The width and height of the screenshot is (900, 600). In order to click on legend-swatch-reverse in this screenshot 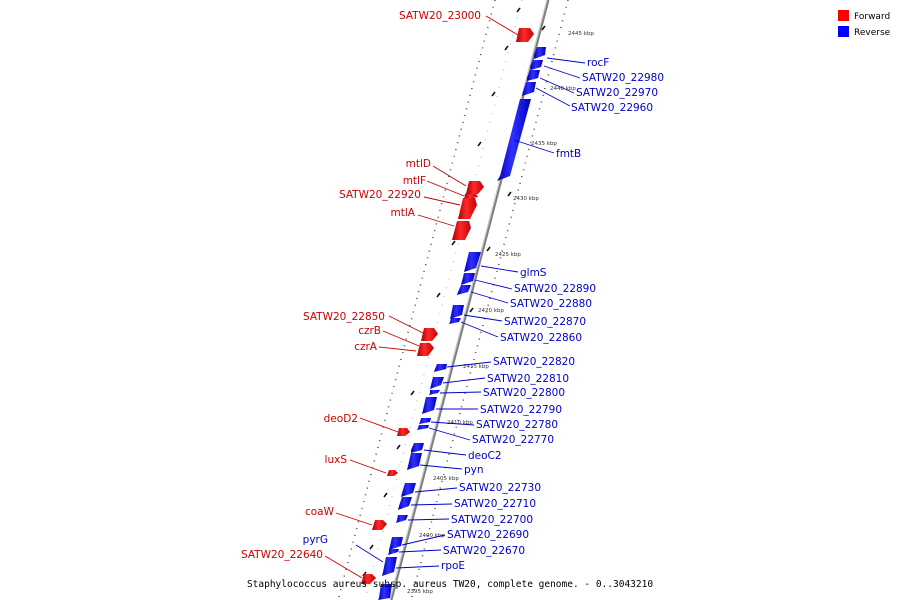, I will do `click(843, 31)`.